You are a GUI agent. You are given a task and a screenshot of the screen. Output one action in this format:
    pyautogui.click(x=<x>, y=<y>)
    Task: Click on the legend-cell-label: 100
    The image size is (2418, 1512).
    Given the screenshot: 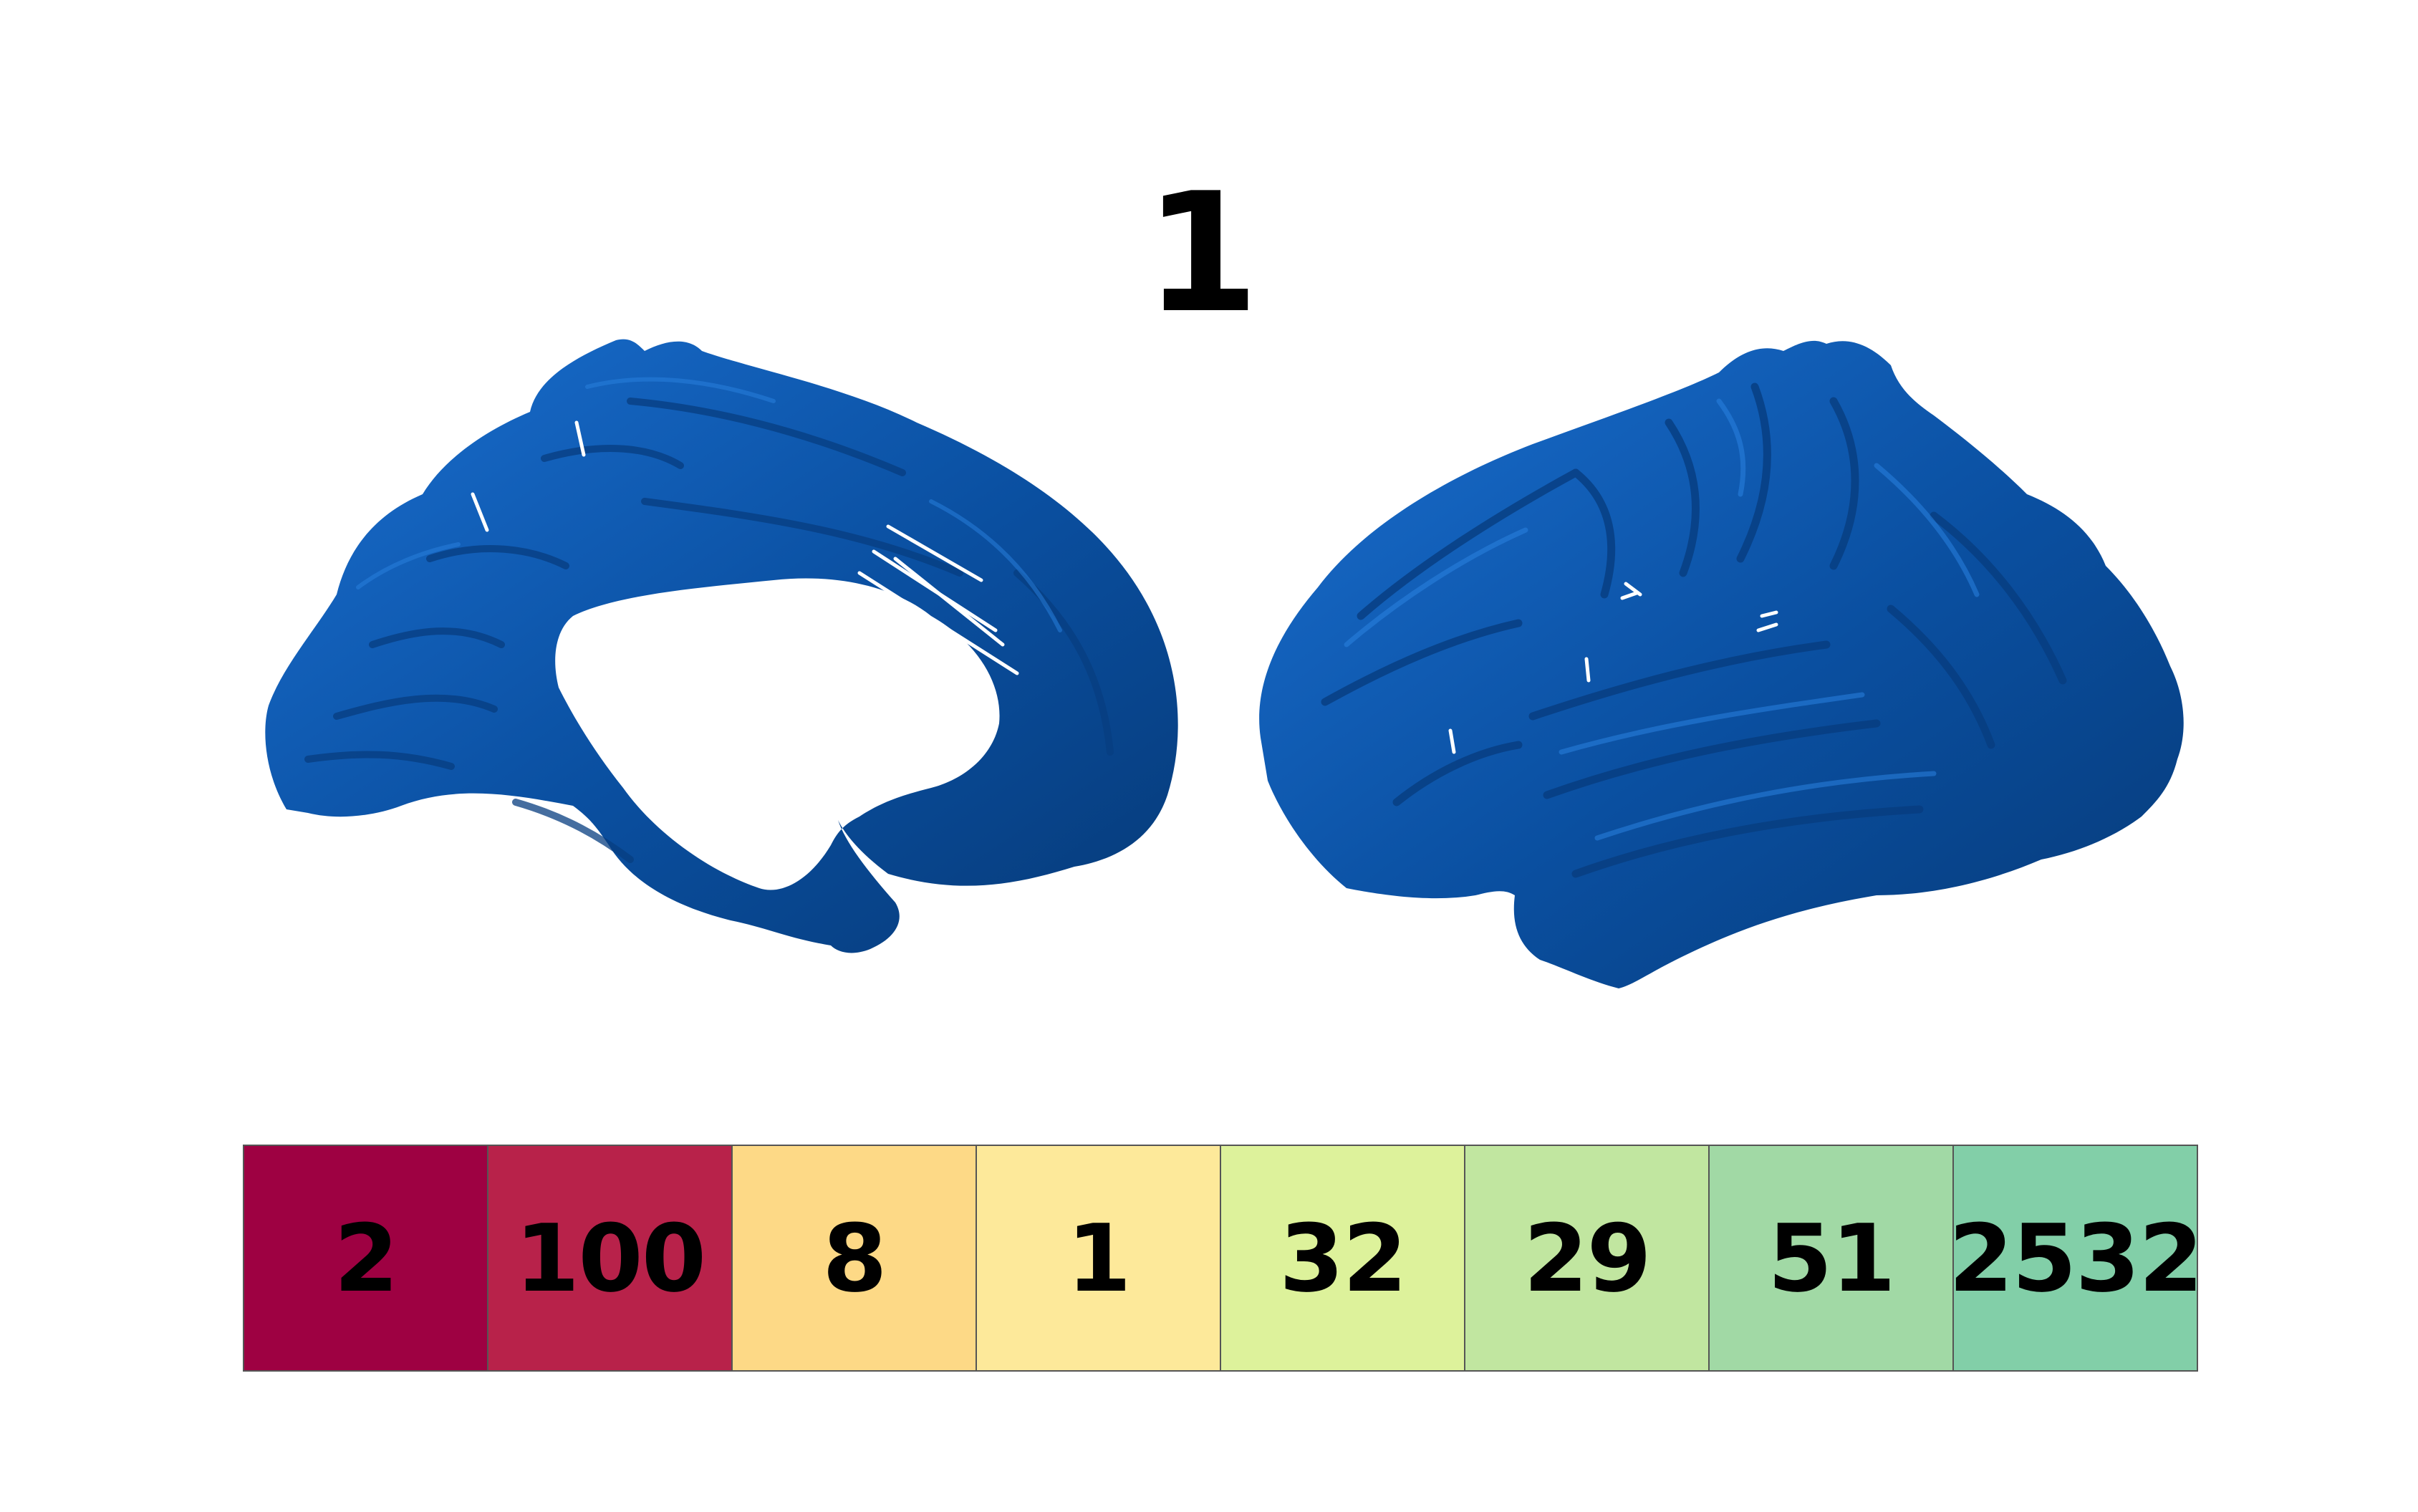 What is the action you would take?
    pyautogui.click(x=610, y=1258)
    